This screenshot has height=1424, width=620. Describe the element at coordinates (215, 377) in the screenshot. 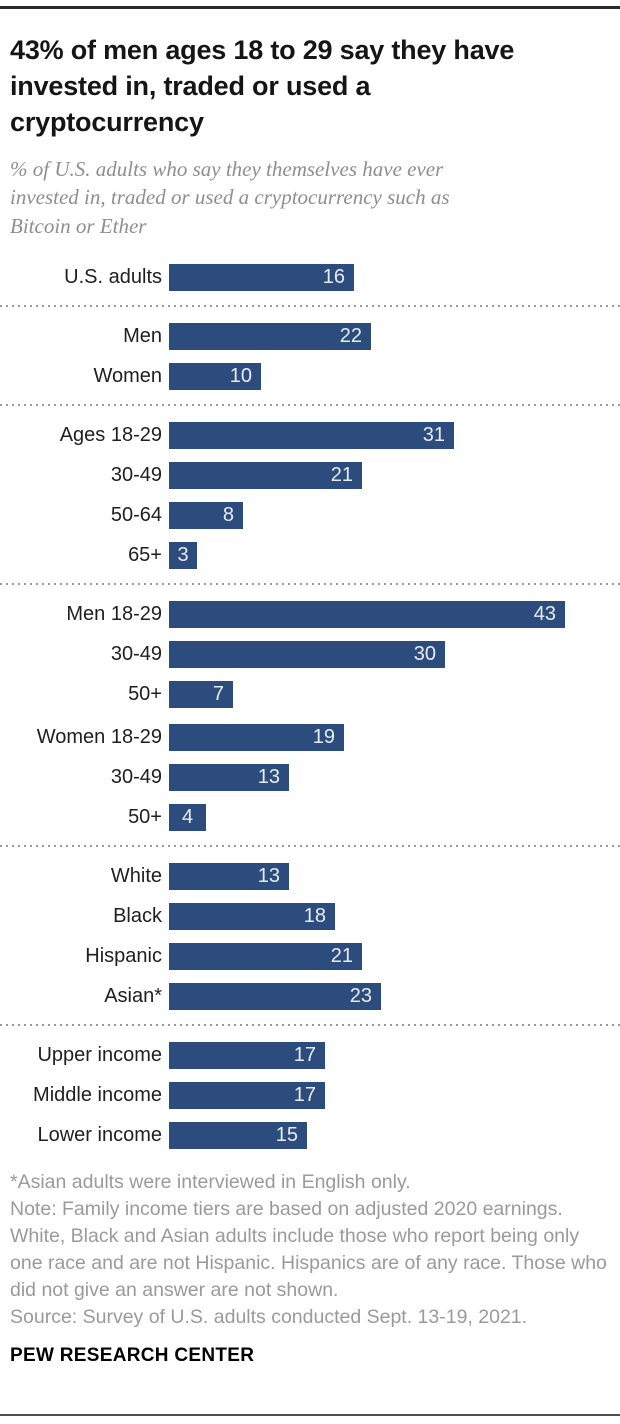

I see `bar: 10` at that location.